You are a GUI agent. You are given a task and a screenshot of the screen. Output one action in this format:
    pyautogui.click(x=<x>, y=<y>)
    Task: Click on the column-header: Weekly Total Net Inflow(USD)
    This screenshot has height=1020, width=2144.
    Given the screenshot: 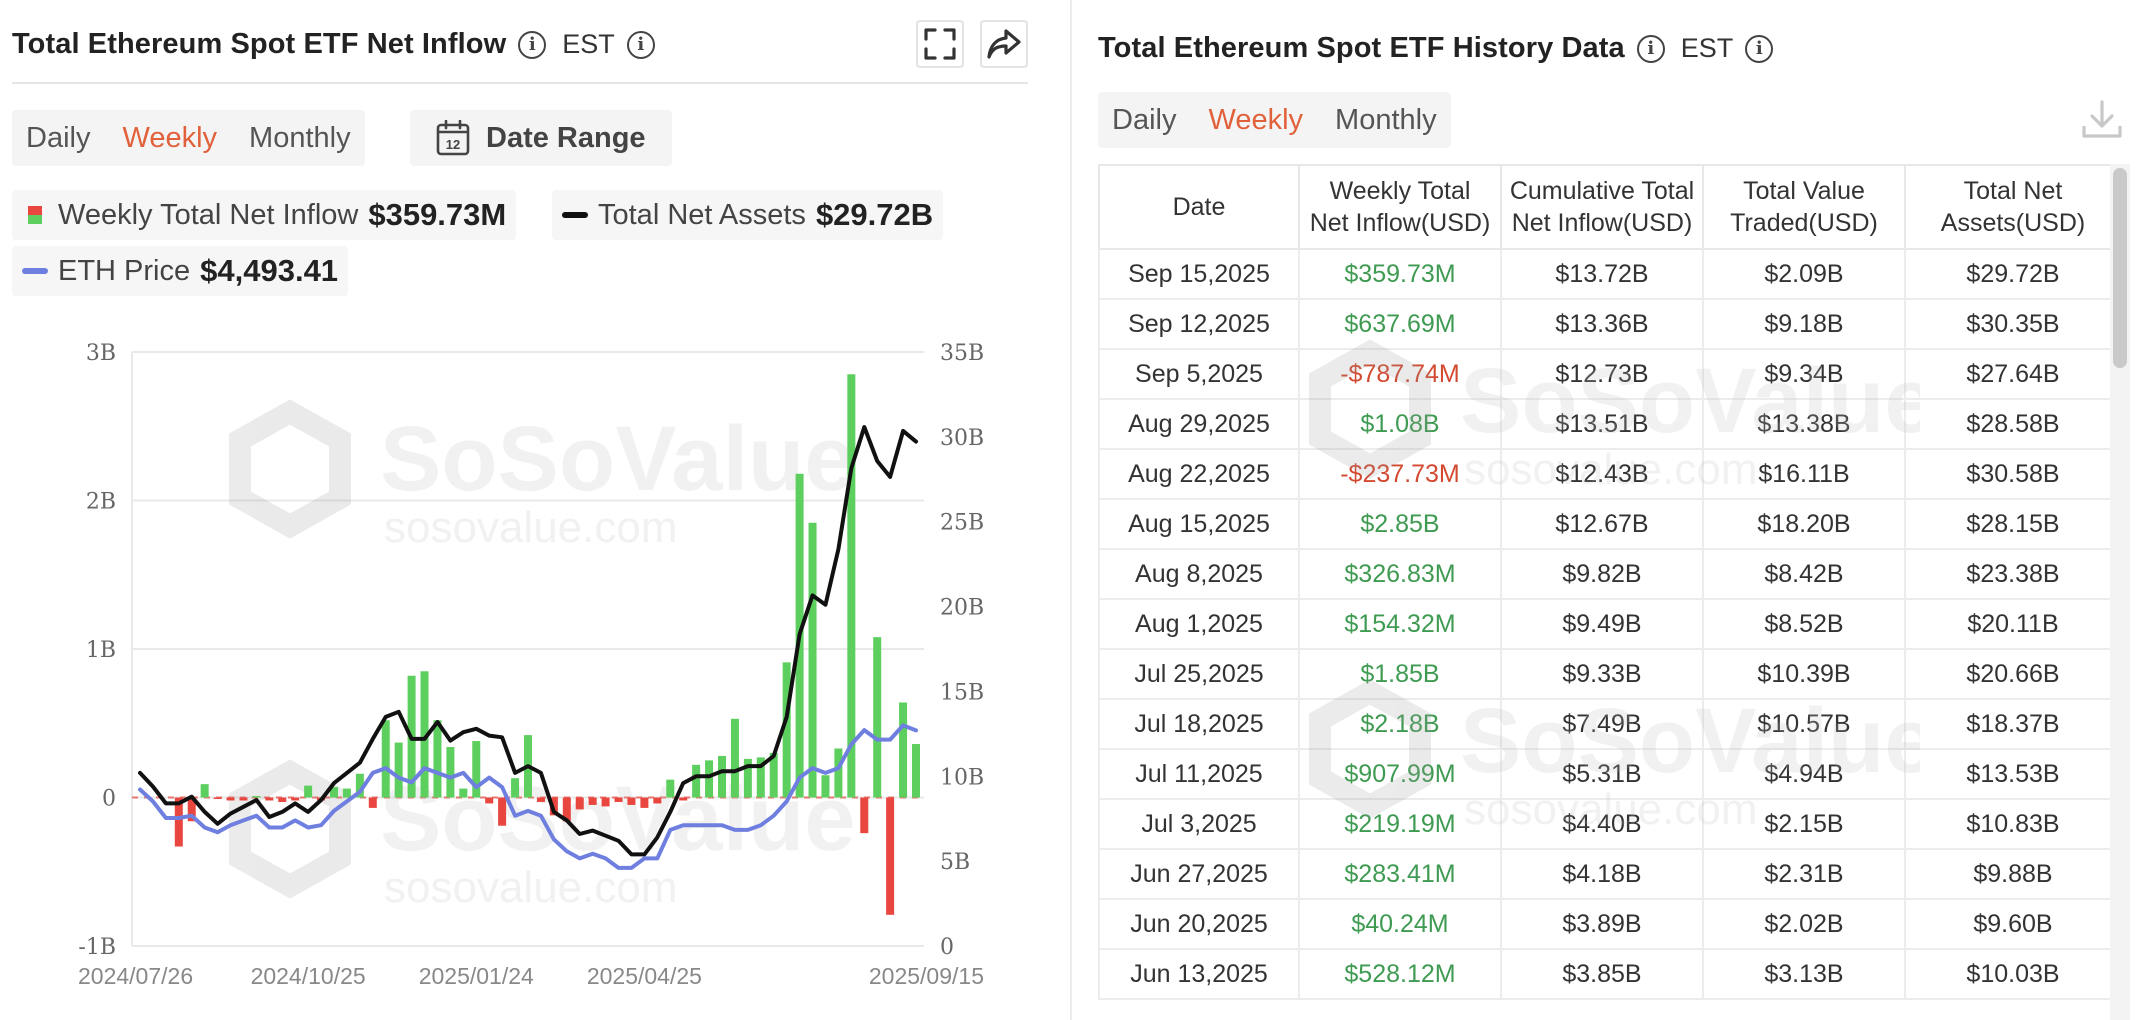 What is the action you would take?
    pyautogui.click(x=1400, y=207)
    